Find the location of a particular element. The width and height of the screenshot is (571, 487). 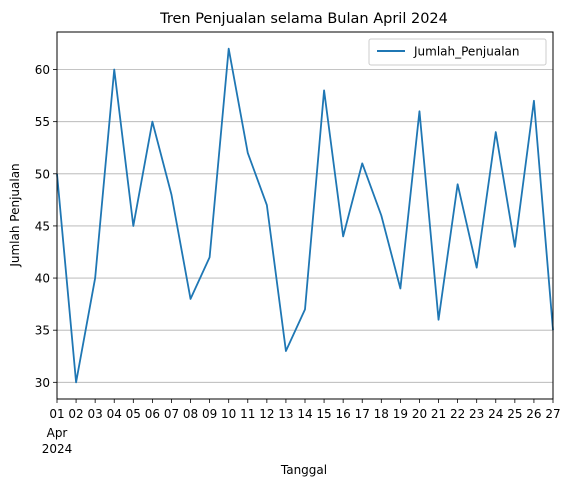

x-tick-label: 10 is located at coordinates (228, 414).